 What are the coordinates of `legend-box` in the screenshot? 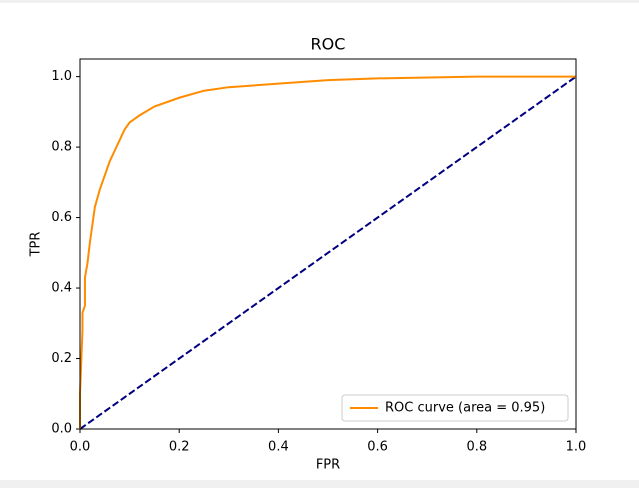 It's located at (455, 408).